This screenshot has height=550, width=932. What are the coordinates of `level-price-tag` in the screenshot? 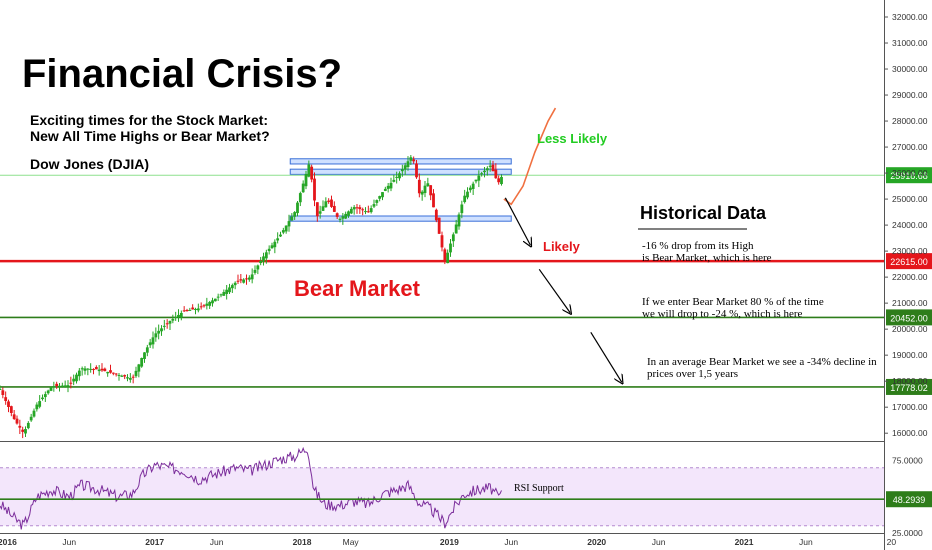 It's located at (909, 317).